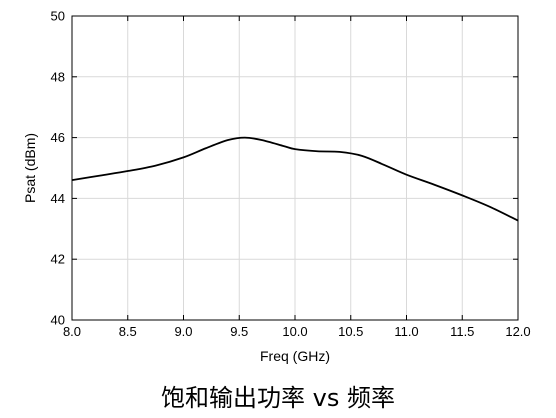 This screenshot has width=556, height=418. What do you see at coordinates (58, 16) in the screenshot?
I see `y-tick-label: 50` at bounding box center [58, 16].